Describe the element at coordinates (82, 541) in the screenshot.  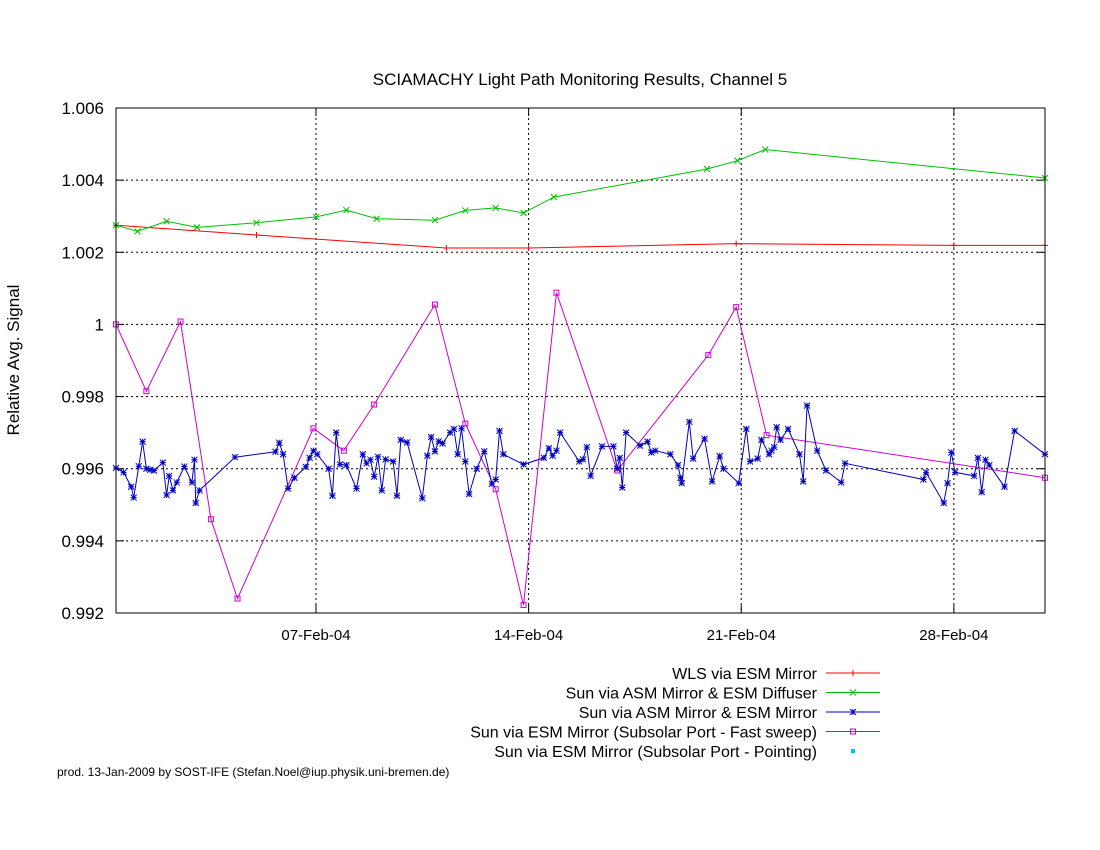
I see `y-tick-label: 0.994` at that location.